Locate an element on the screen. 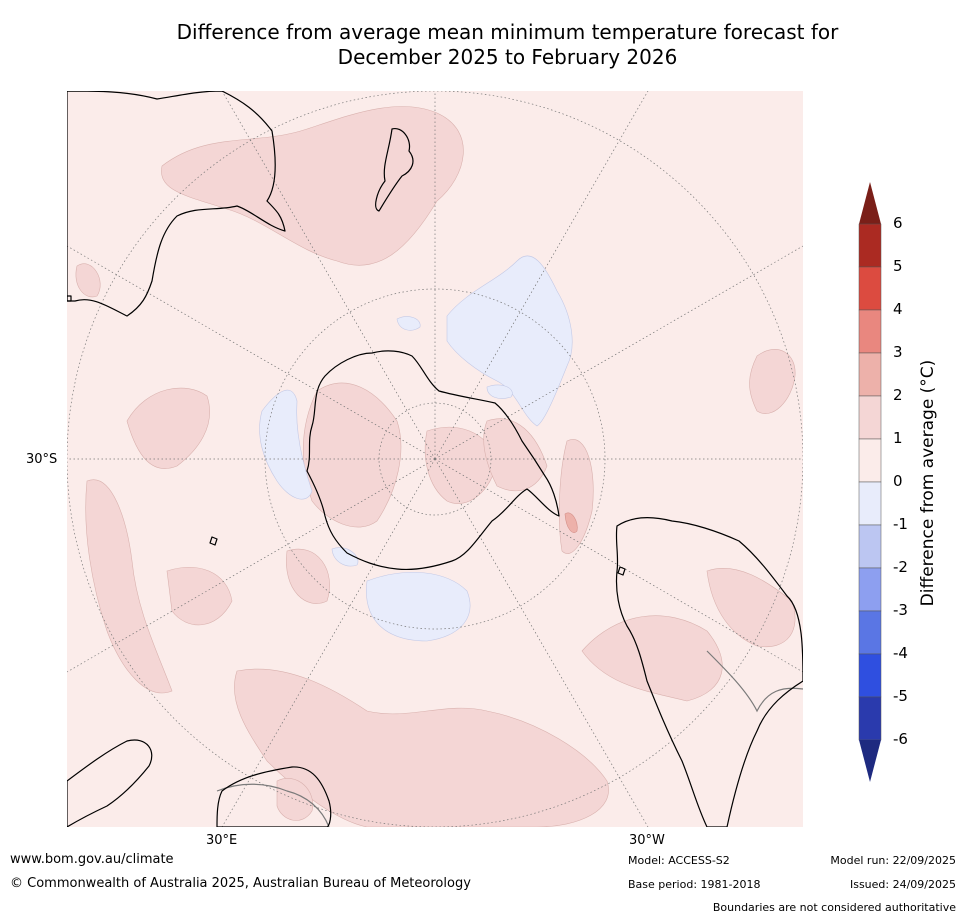  colorbar-tick-label: 0 is located at coordinates (898, 481).